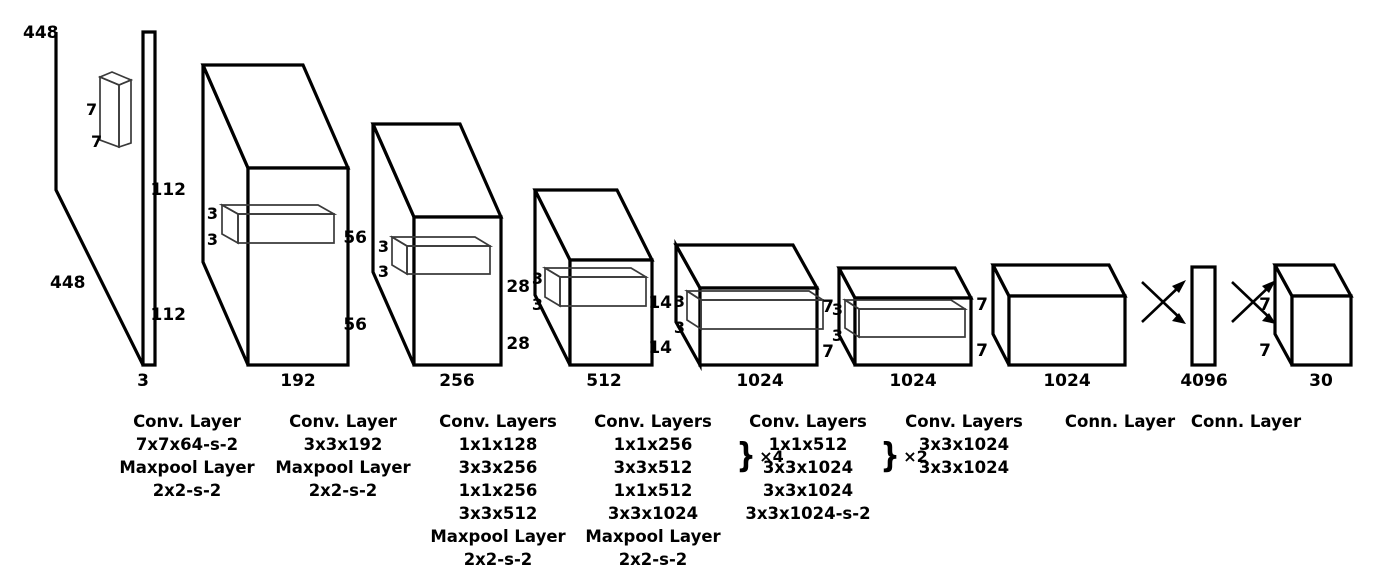  What do you see at coordinates (298, 266) in the screenshot?
I see `conv1-front-face` at bounding box center [298, 266].